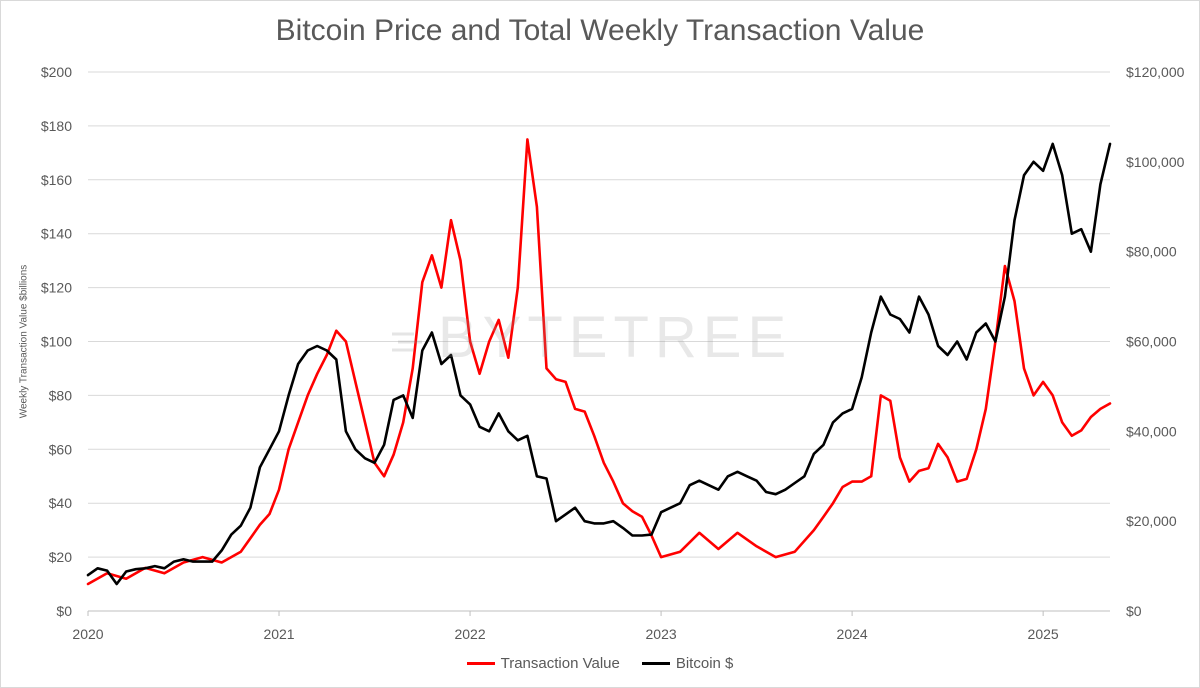 Image resolution: width=1200 pixels, height=688 pixels. I want to click on chart-legend: Transaction Value Bitcoin $, so click(600, 663).